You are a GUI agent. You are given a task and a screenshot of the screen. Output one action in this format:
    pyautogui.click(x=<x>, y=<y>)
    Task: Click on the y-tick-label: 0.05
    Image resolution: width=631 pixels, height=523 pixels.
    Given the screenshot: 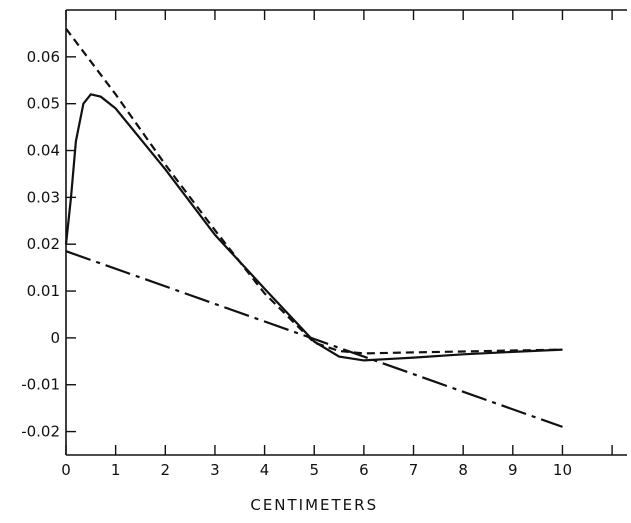 What is the action you would take?
    pyautogui.click(x=43, y=104)
    